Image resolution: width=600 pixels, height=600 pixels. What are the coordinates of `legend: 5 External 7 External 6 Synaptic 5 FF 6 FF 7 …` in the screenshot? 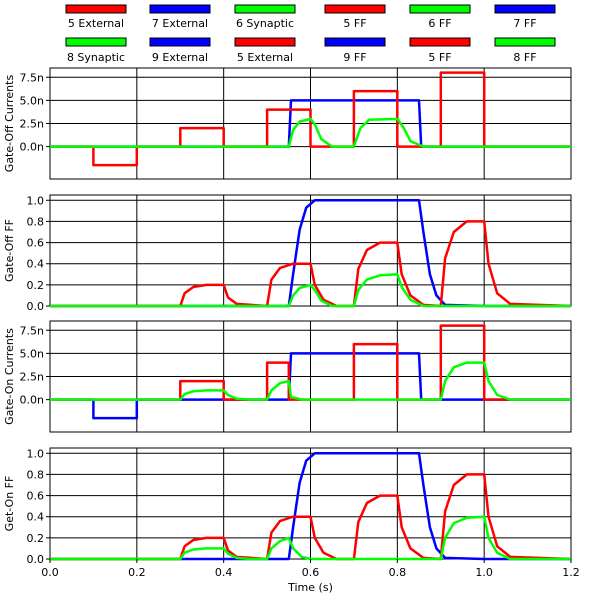 It's located at (310, 34).